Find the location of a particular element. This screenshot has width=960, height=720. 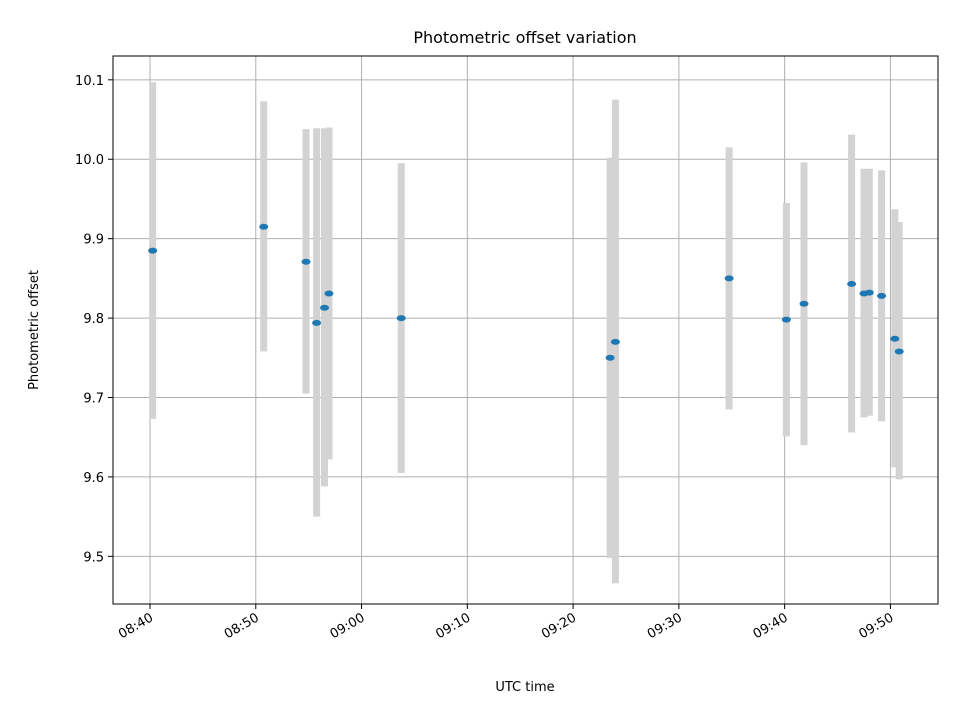

y-tick-label: 10.1 is located at coordinates (89, 81).